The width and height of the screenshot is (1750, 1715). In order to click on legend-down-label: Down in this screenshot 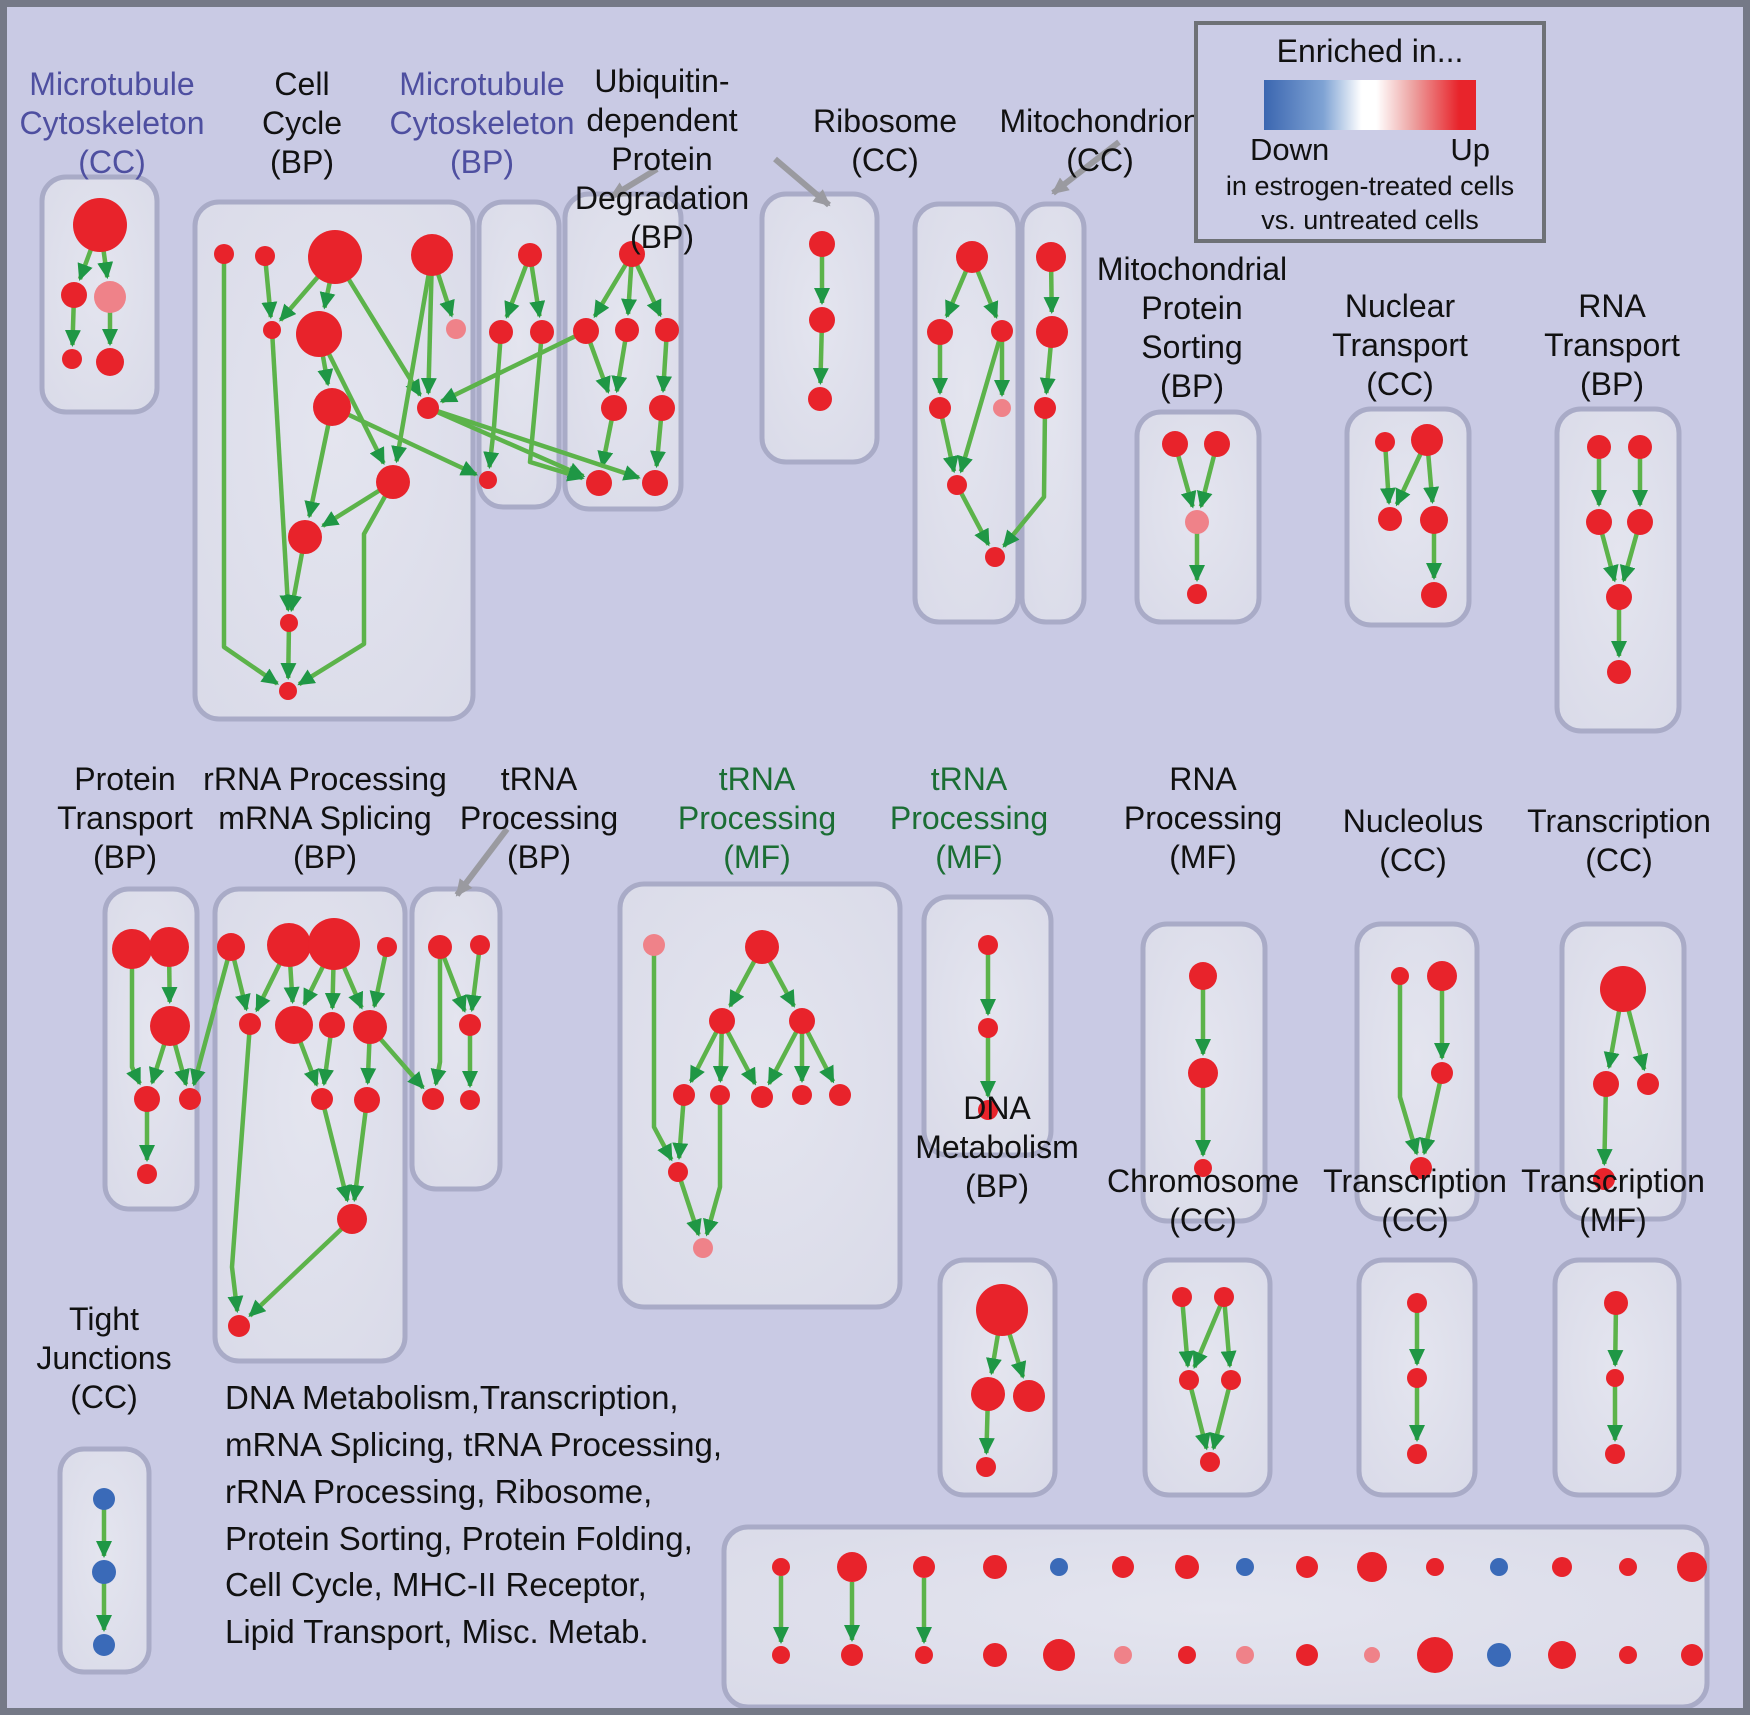, I will do `click(1290, 149)`.